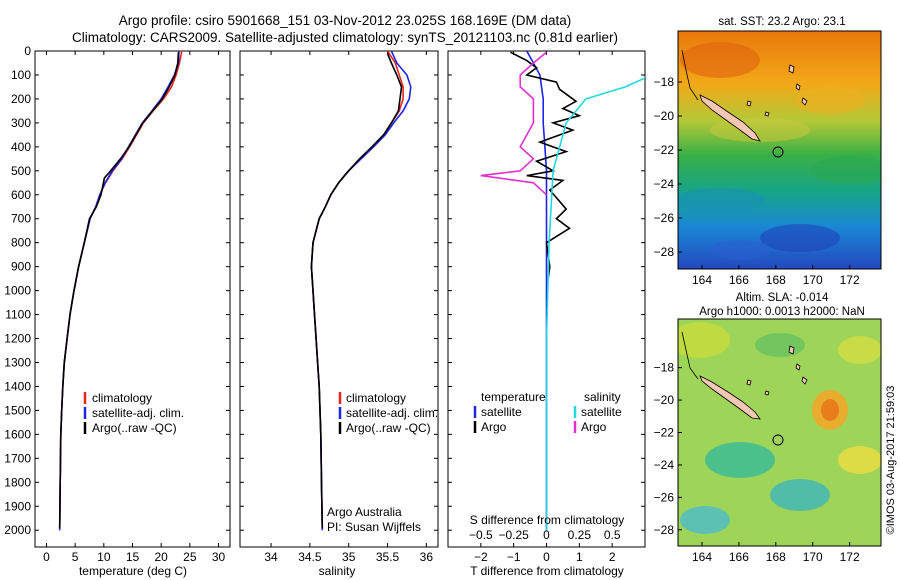 This screenshot has width=900, height=580. What do you see at coordinates (501, 412) in the screenshot?
I see `legend-label-t-satellite: satellite` at bounding box center [501, 412].